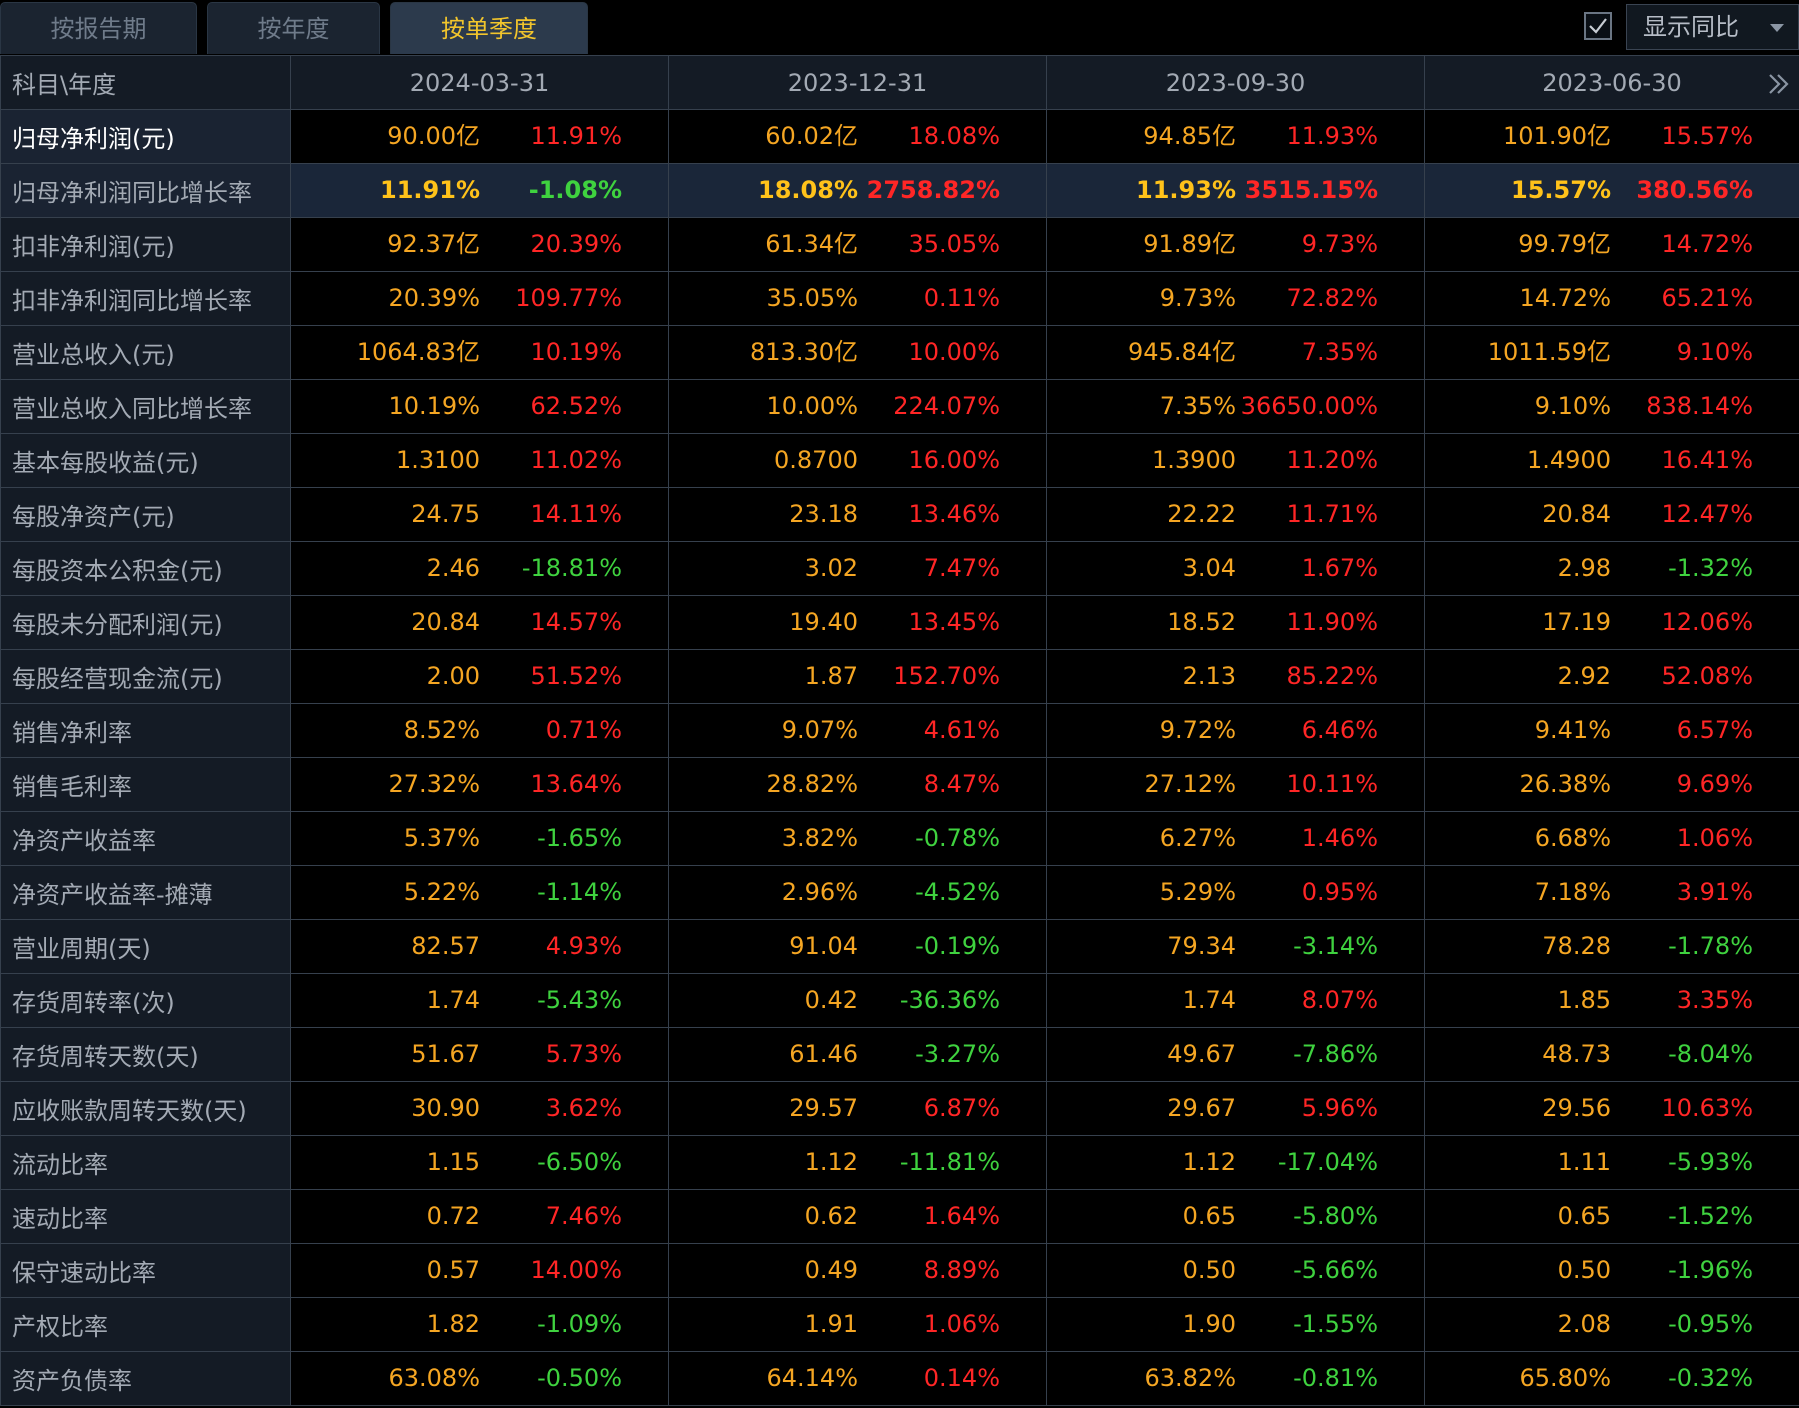  What do you see at coordinates (961, 1324) in the screenshot?
I see `yoy-change: 1.06%` at bounding box center [961, 1324].